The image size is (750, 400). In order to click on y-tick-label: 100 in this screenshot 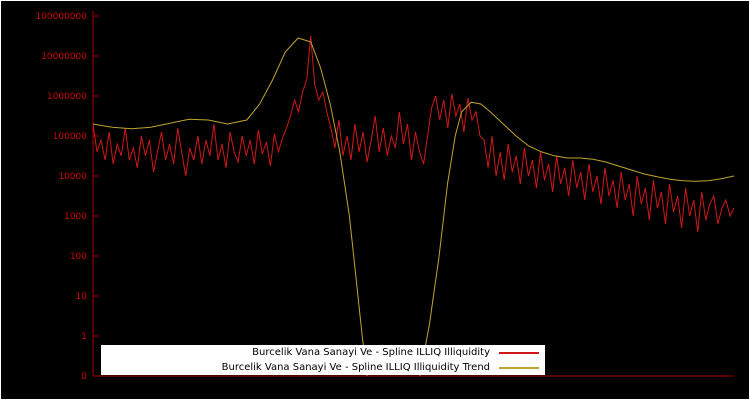, I will do `click(78, 257)`.